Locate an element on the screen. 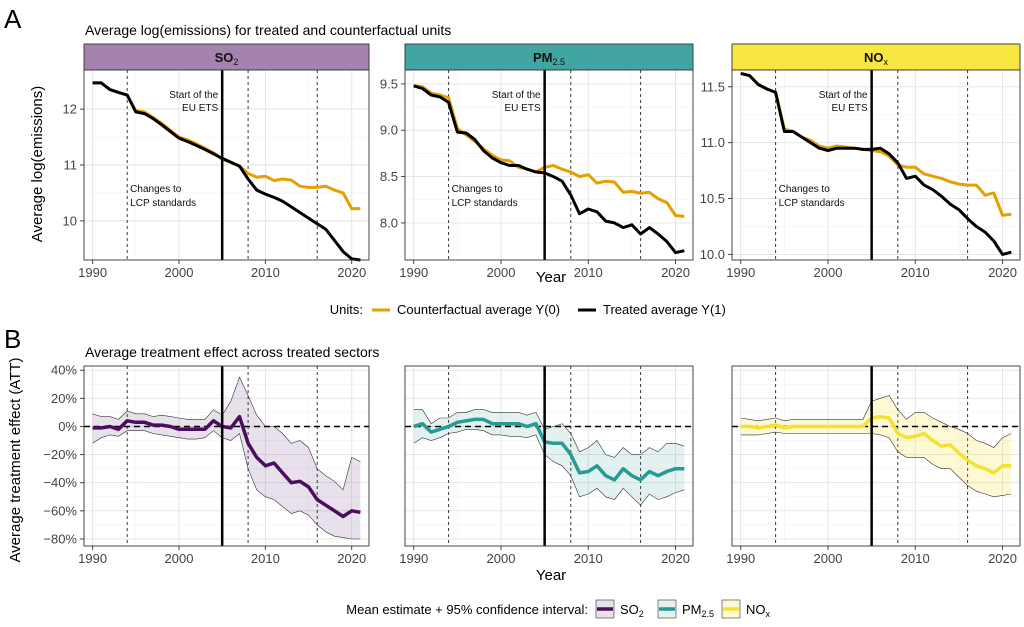 Image resolution: width=1024 pixels, height=627 pixels. panel-a-ytick-label: 8.0 is located at coordinates (389, 222).